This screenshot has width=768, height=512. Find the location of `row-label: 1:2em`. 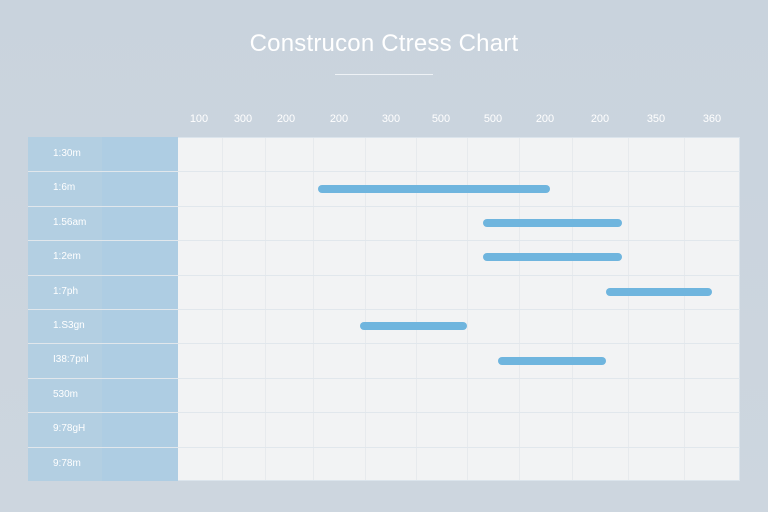

row-label: 1:2em is located at coordinates (67, 256).